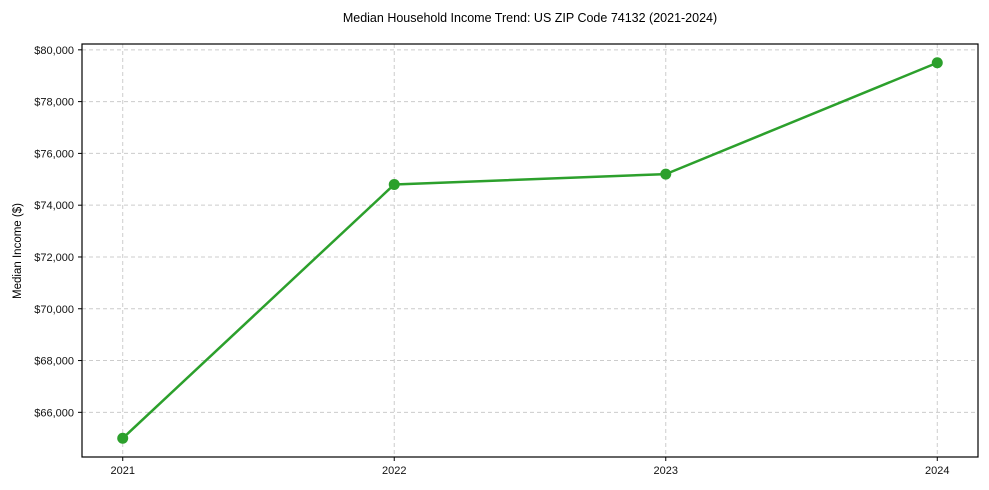 The image size is (989, 490). I want to click on x-tick-label: 2023, so click(666, 471).